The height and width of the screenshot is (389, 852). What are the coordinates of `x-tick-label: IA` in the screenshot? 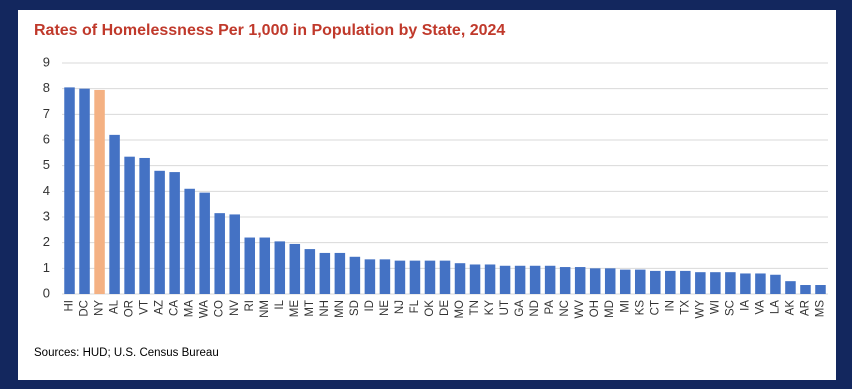 It's located at (745, 305).